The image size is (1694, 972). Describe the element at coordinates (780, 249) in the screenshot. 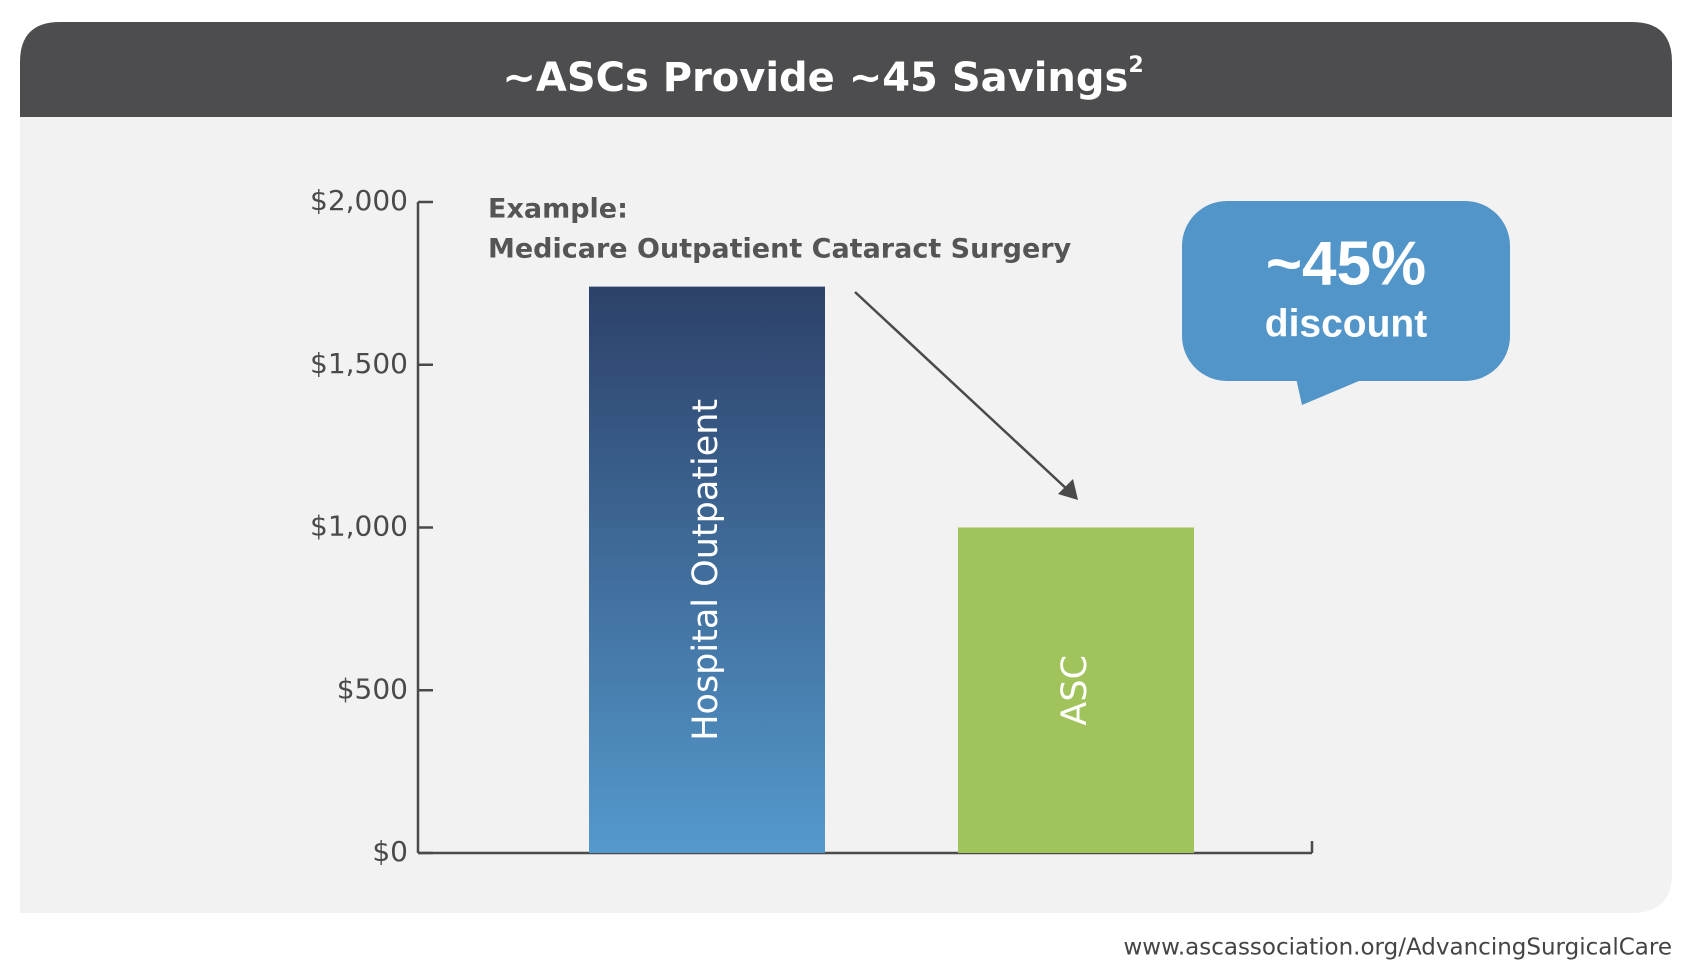

I see `annotation-line: Medicare Outpatient Cataract Surgery` at that location.